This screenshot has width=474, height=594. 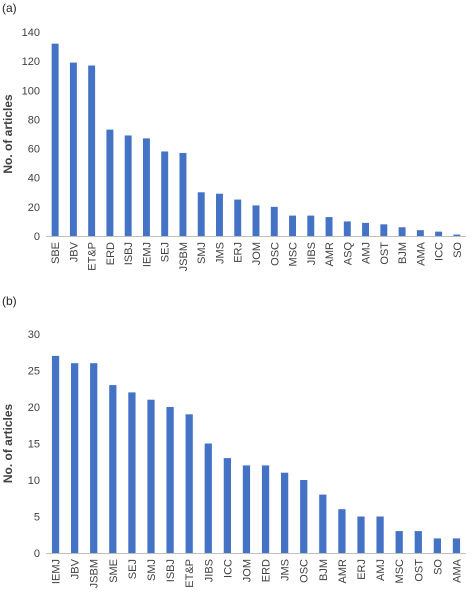 I want to click on chart-a-x-tick-label: SMJ, so click(x=202, y=253).